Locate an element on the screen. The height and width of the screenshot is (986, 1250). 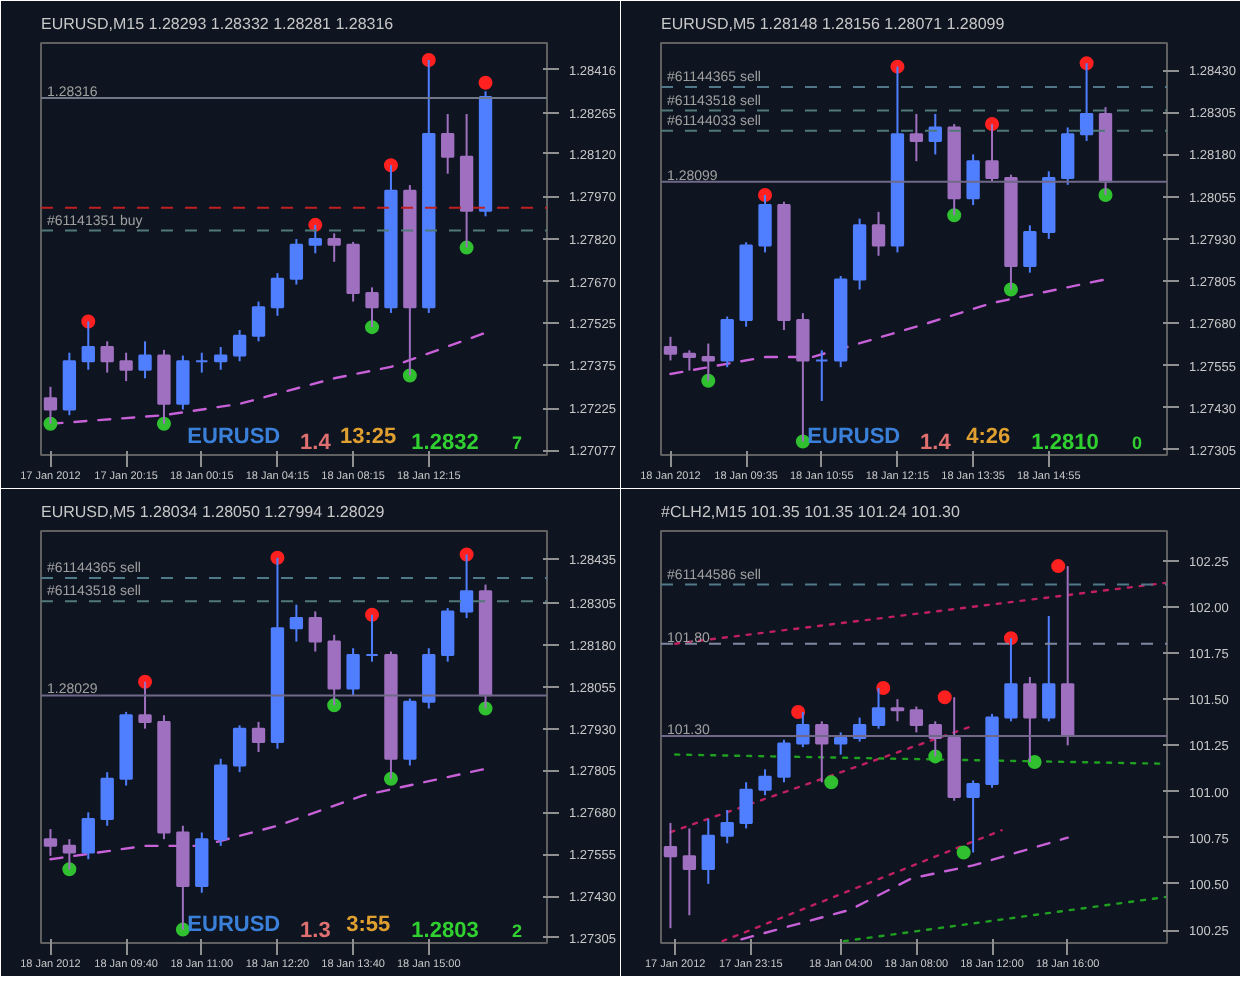
chart-title: EURUSD,M5 1.28034 1.28050 1.27994 1.28029 is located at coordinates (213, 512).